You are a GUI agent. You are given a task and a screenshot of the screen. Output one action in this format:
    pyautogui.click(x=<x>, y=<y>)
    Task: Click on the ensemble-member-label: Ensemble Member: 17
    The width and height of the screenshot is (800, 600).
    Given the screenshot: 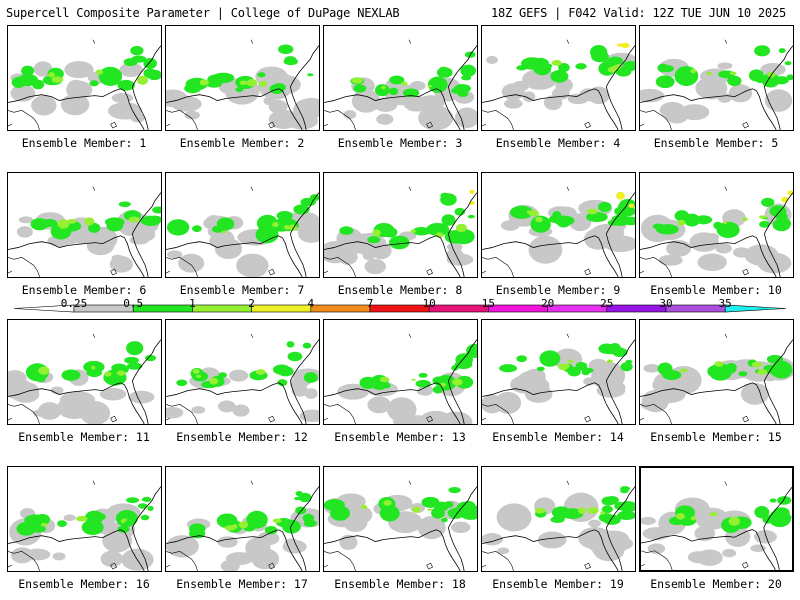 What is the action you would take?
    pyautogui.click(x=242, y=584)
    